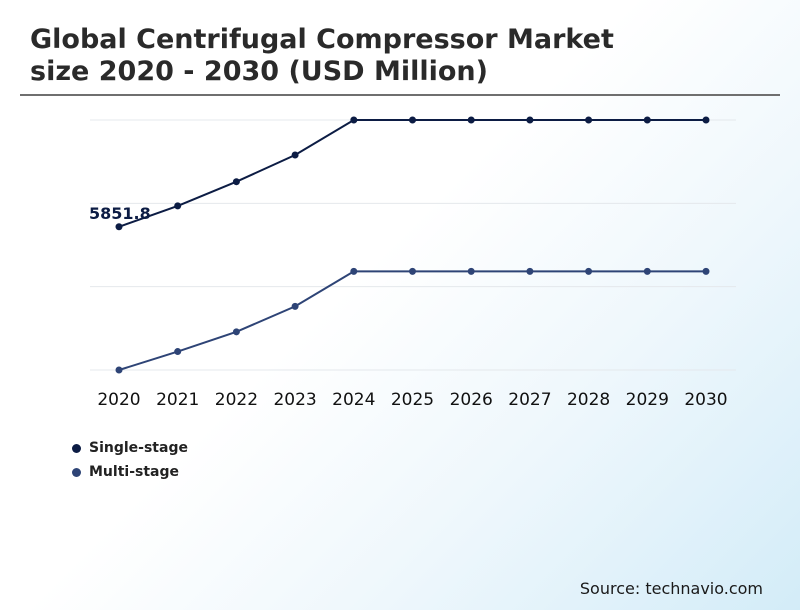 This screenshot has height=610, width=800. I want to click on data-point-multi-stage-2023, so click(295, 306).